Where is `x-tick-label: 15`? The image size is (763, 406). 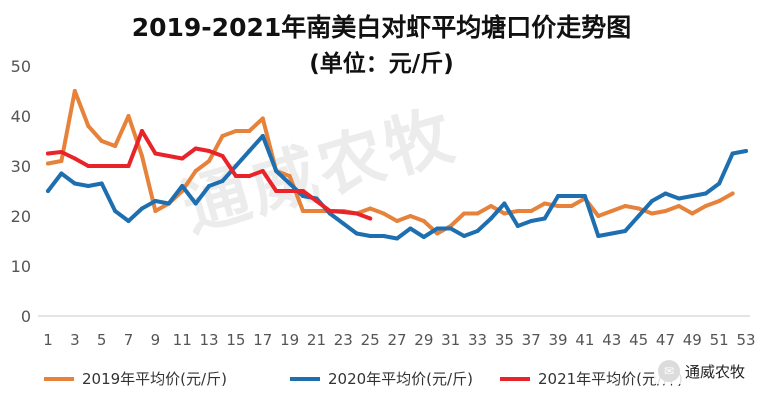 x-tick-label: 15 is located at coordinates (235, 340).